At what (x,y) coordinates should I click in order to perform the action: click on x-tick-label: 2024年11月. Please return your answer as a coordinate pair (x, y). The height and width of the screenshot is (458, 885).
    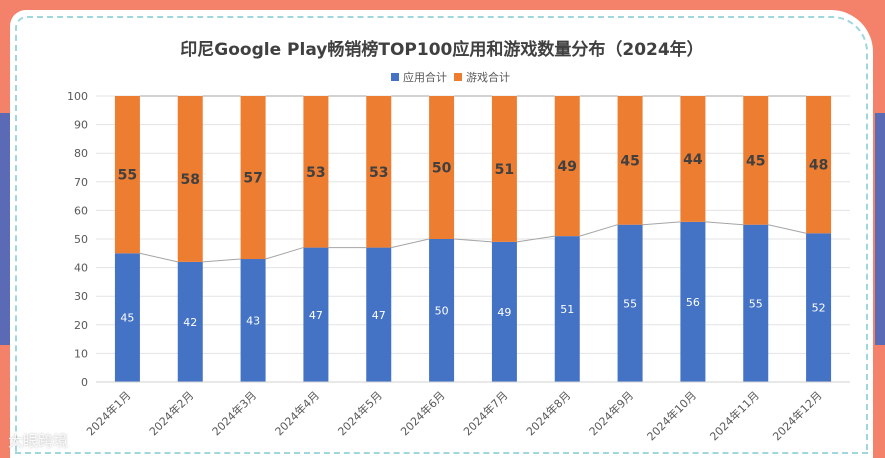
    Looking at the image, I should click on (734, 415).